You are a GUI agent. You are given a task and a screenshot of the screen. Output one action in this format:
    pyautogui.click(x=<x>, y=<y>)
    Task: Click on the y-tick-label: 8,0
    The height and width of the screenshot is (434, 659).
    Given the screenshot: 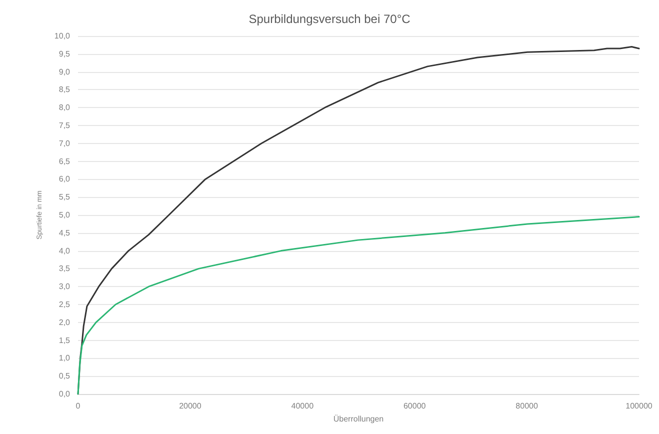 What is the action you would take?
    pyautogui.click(x=64, y=107)
    